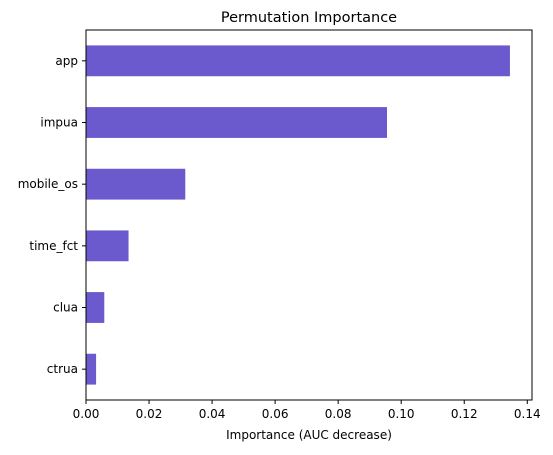 The image size is (553, 455). What do you see at coordinates (48, 184) in the screenshot?
I see `y-tick-label: mobile_os` at bounding box center [48, 184].